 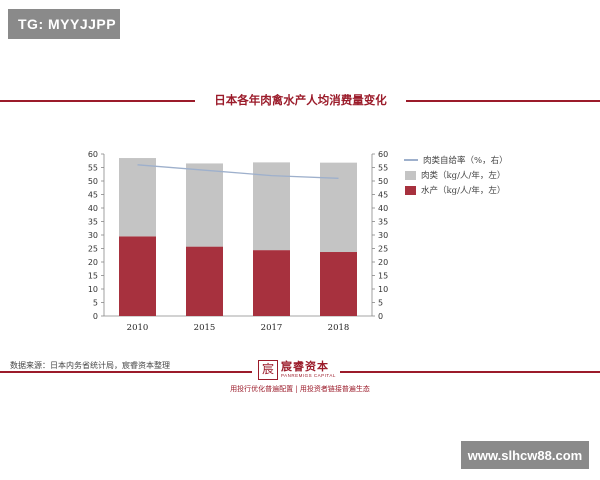 I want to click on y-tick-label-left: 60, so click(x=93, y=154).